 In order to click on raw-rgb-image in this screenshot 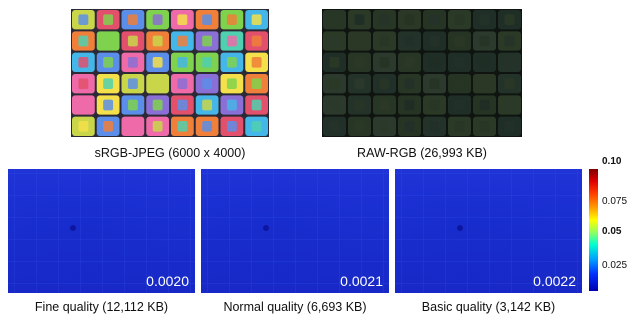, I will do `click(422, 73)`.